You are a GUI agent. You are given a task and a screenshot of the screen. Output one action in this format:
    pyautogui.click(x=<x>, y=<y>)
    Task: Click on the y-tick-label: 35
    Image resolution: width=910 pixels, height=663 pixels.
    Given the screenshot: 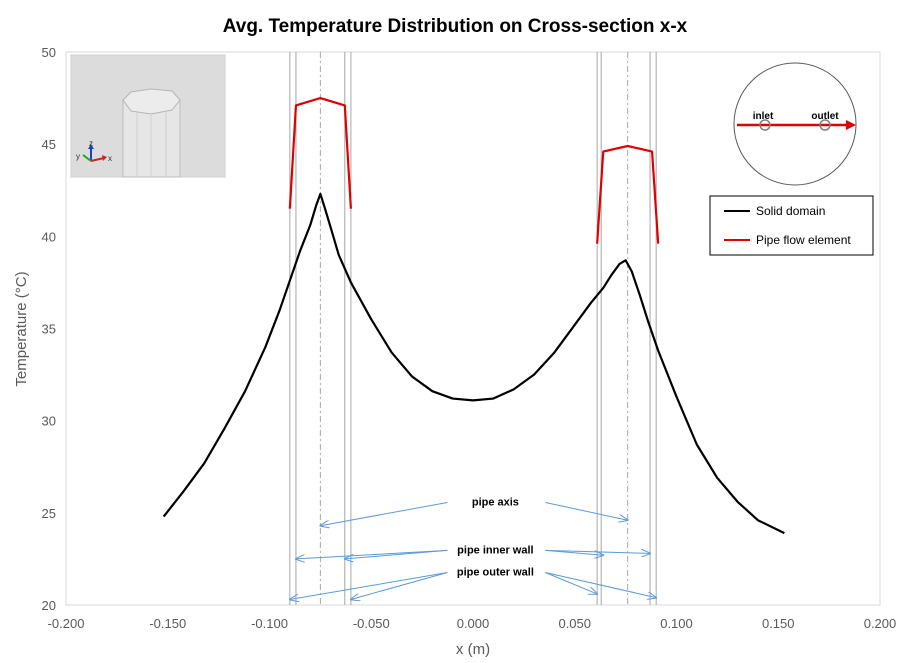 What is the action you would take?
    pyautogui.click(x=49, y=329)
    